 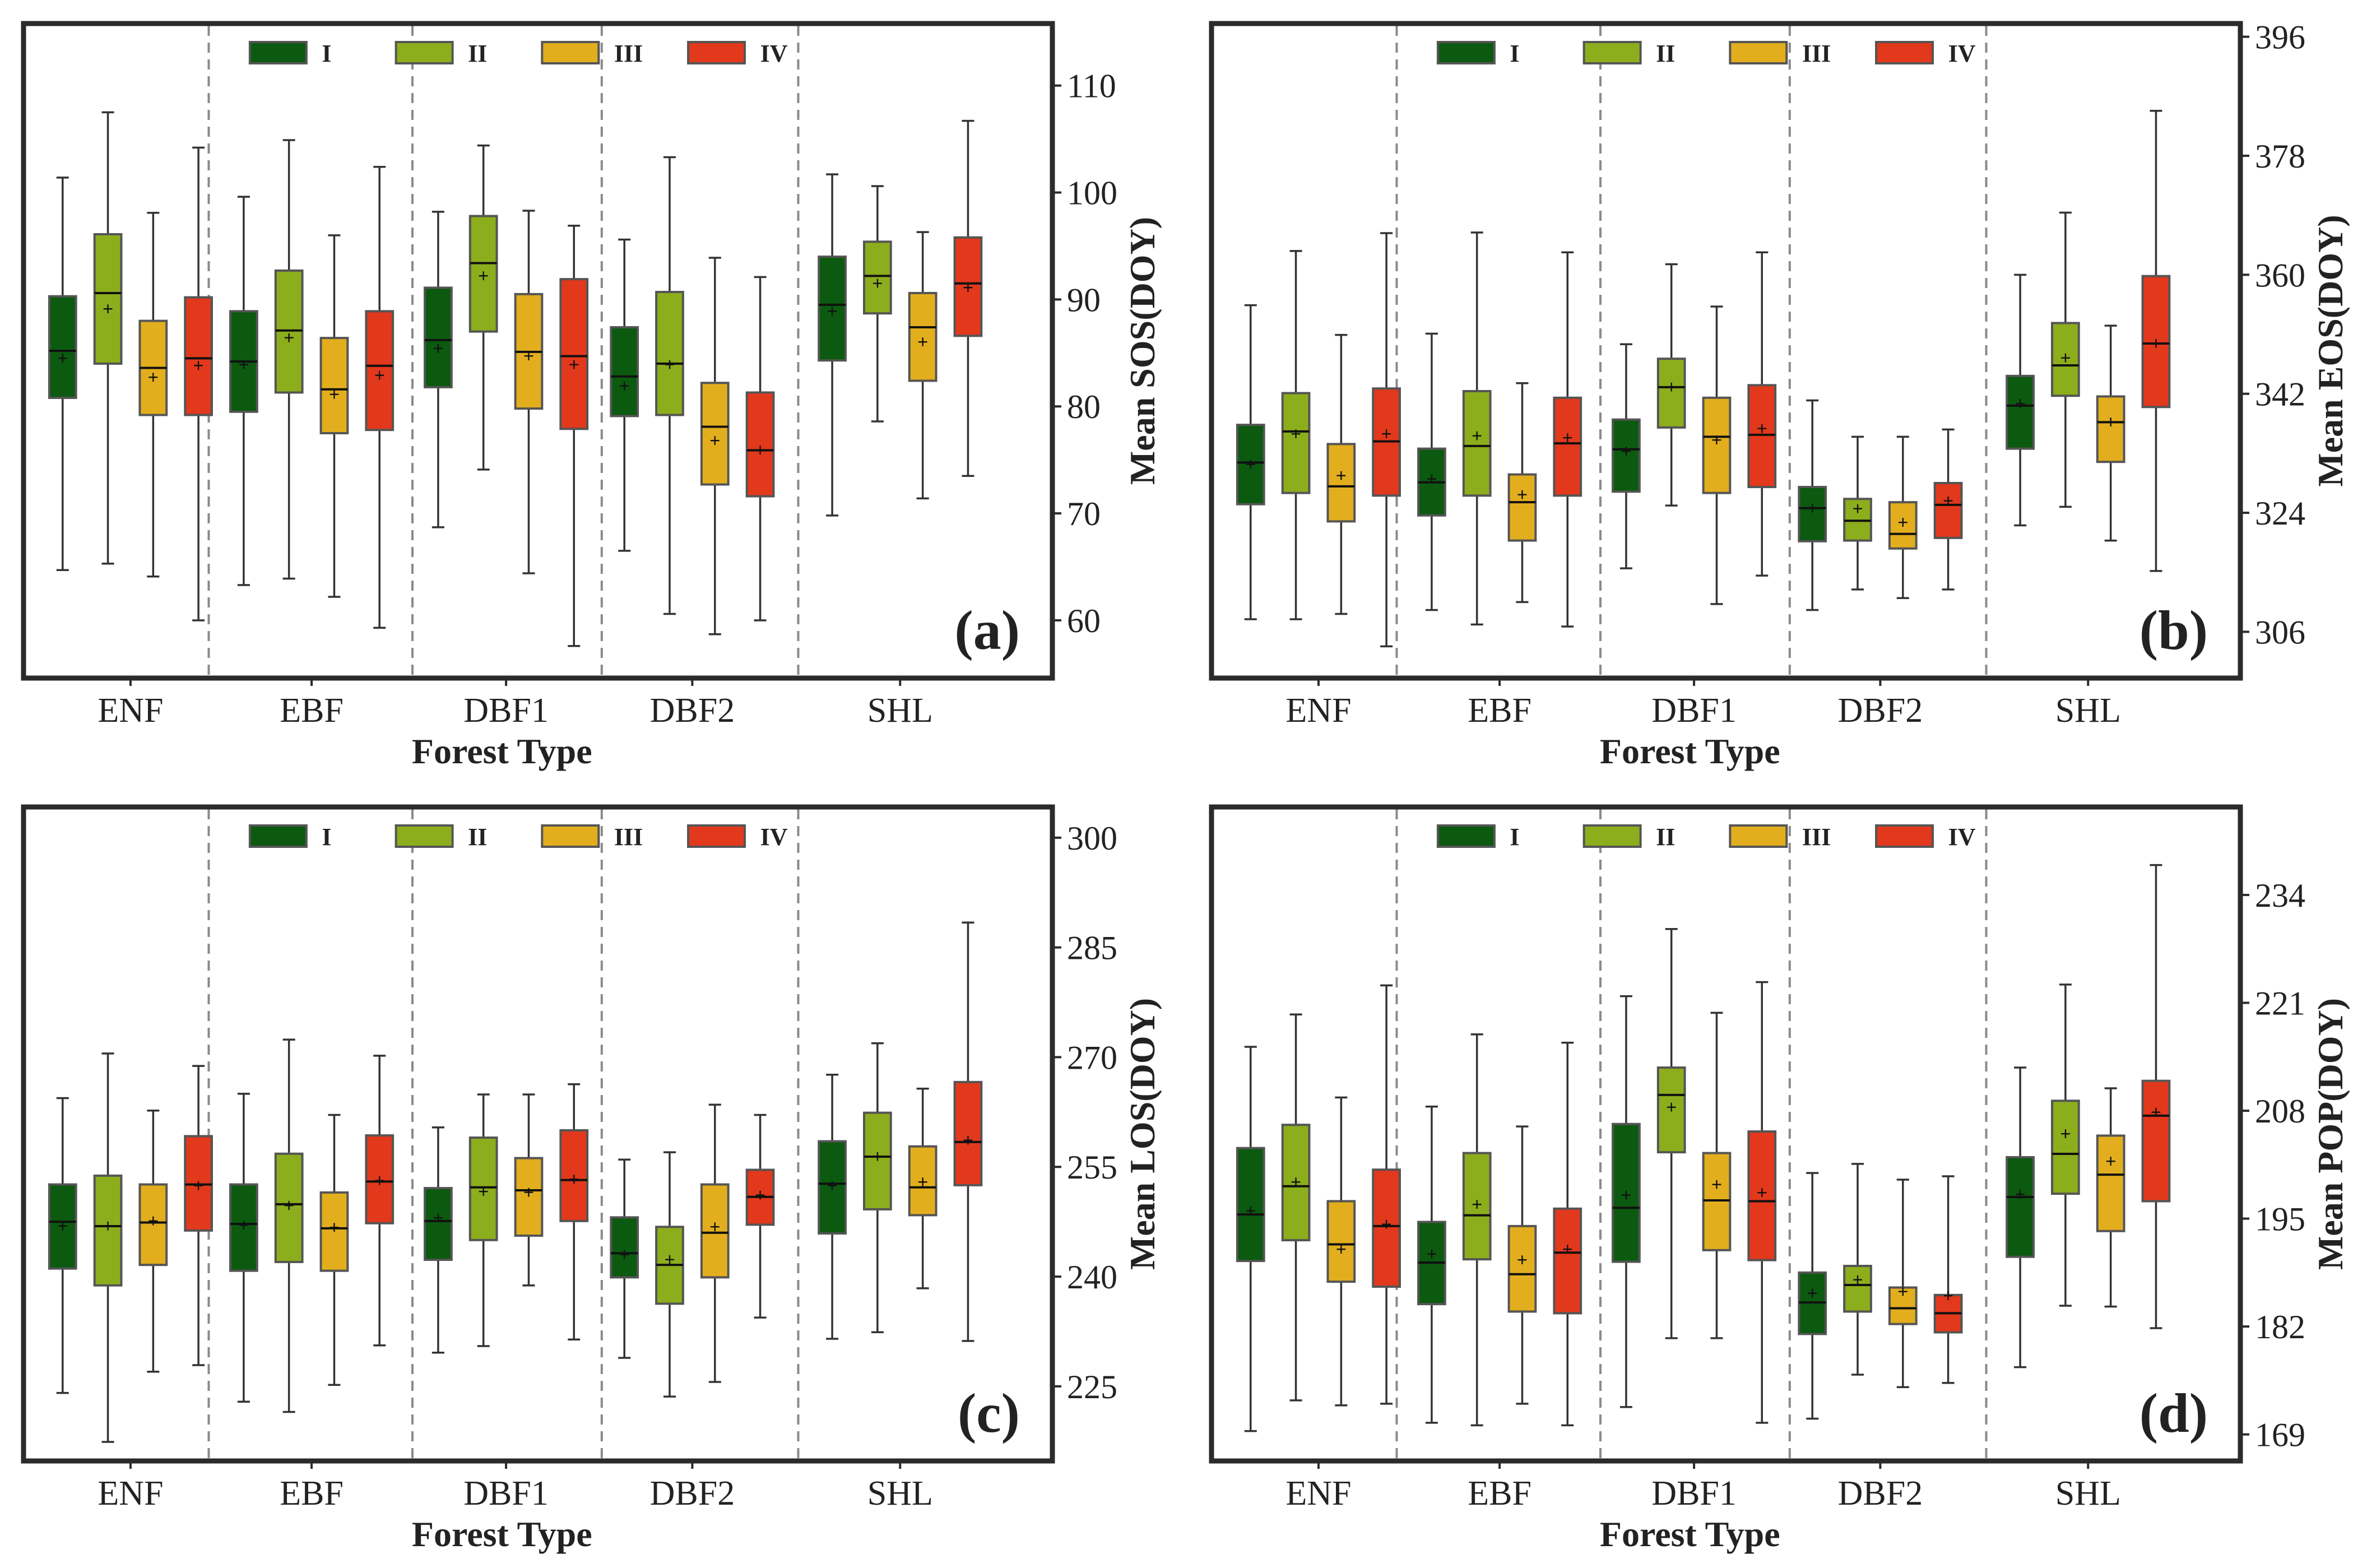 What do you see at coordinates (923, 365) in the screenshot?
I see `box-III-SHL: +` at bounding box center [923, 365].